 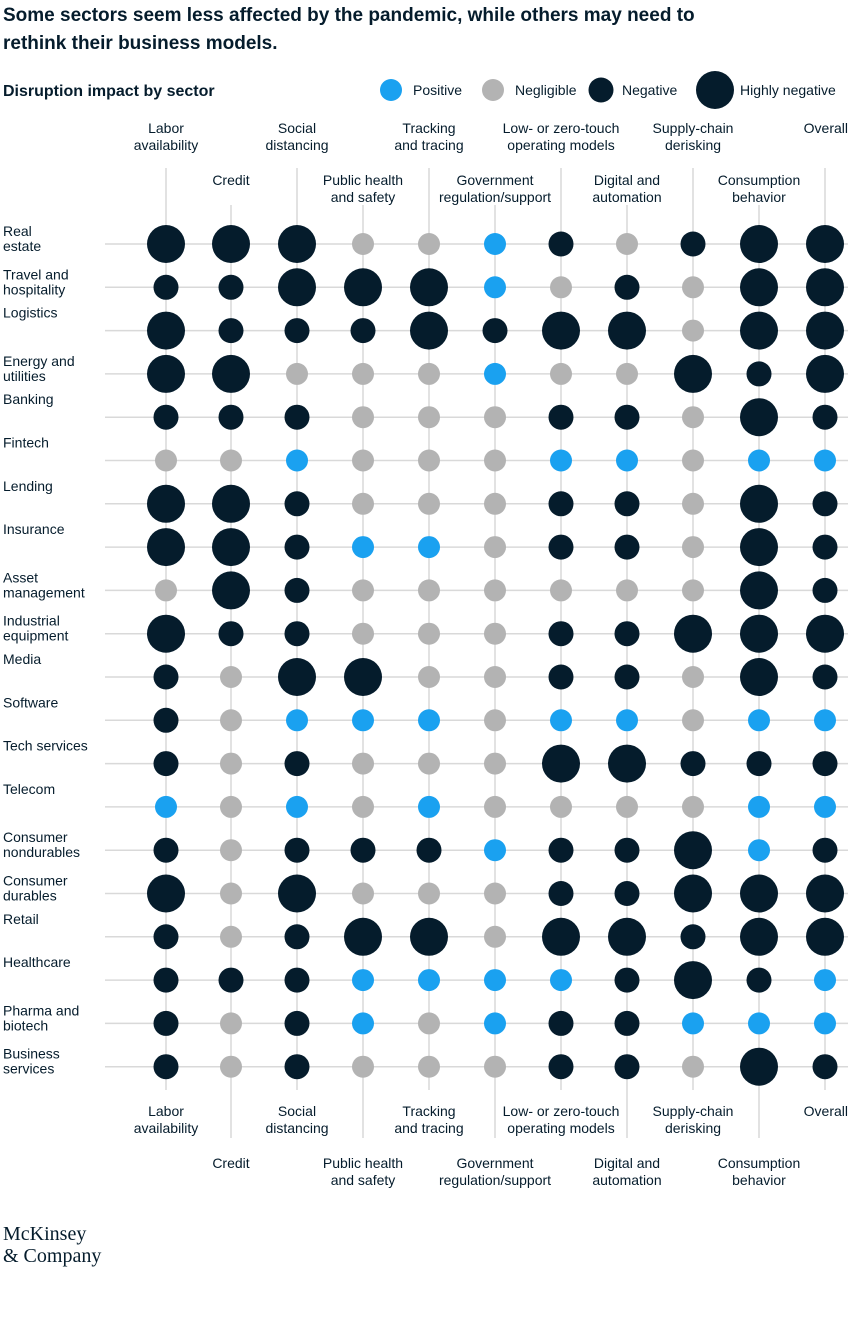 What do you see at coordinates (166, 287) in the screenshot?
I see `dot-travel-and-hospitality-labor-availability` at bounding box center [166, 287].